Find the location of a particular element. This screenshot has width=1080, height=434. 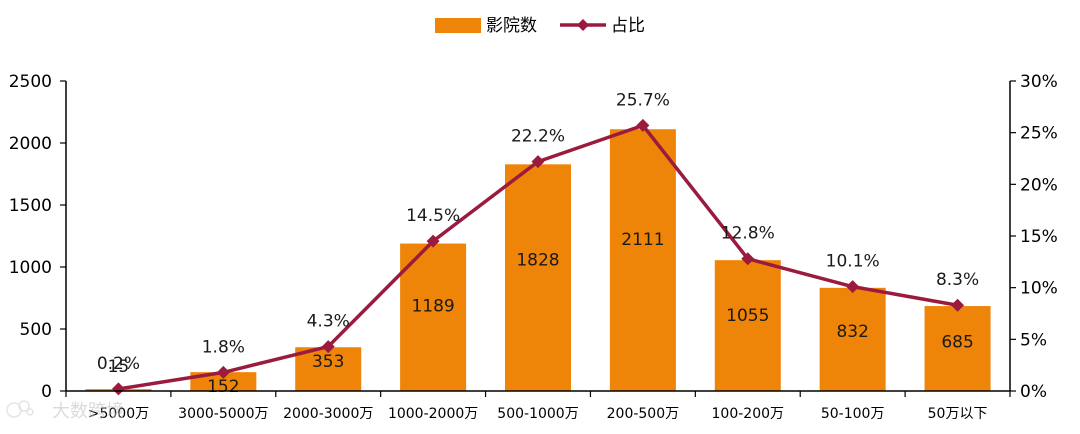

x-axis-category-label: 100-200万 is located at coordinates (748, 414).